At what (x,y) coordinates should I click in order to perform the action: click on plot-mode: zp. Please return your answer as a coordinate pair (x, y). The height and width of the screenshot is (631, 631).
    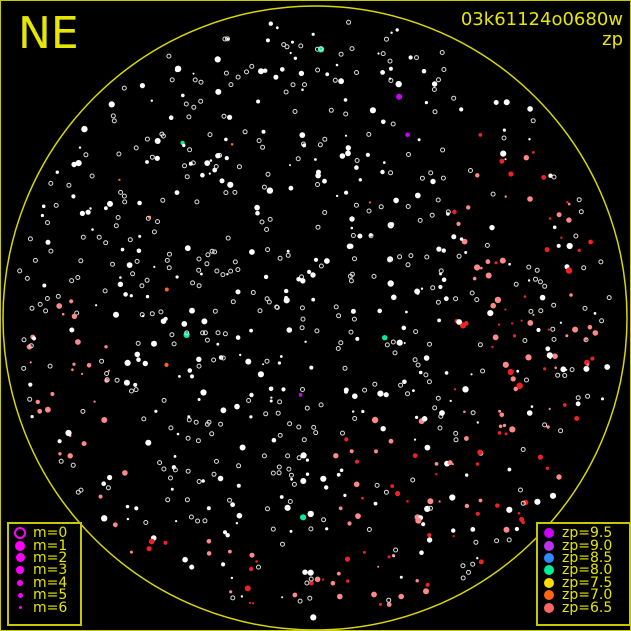
    Looking at the image, I should click on (612, 39).